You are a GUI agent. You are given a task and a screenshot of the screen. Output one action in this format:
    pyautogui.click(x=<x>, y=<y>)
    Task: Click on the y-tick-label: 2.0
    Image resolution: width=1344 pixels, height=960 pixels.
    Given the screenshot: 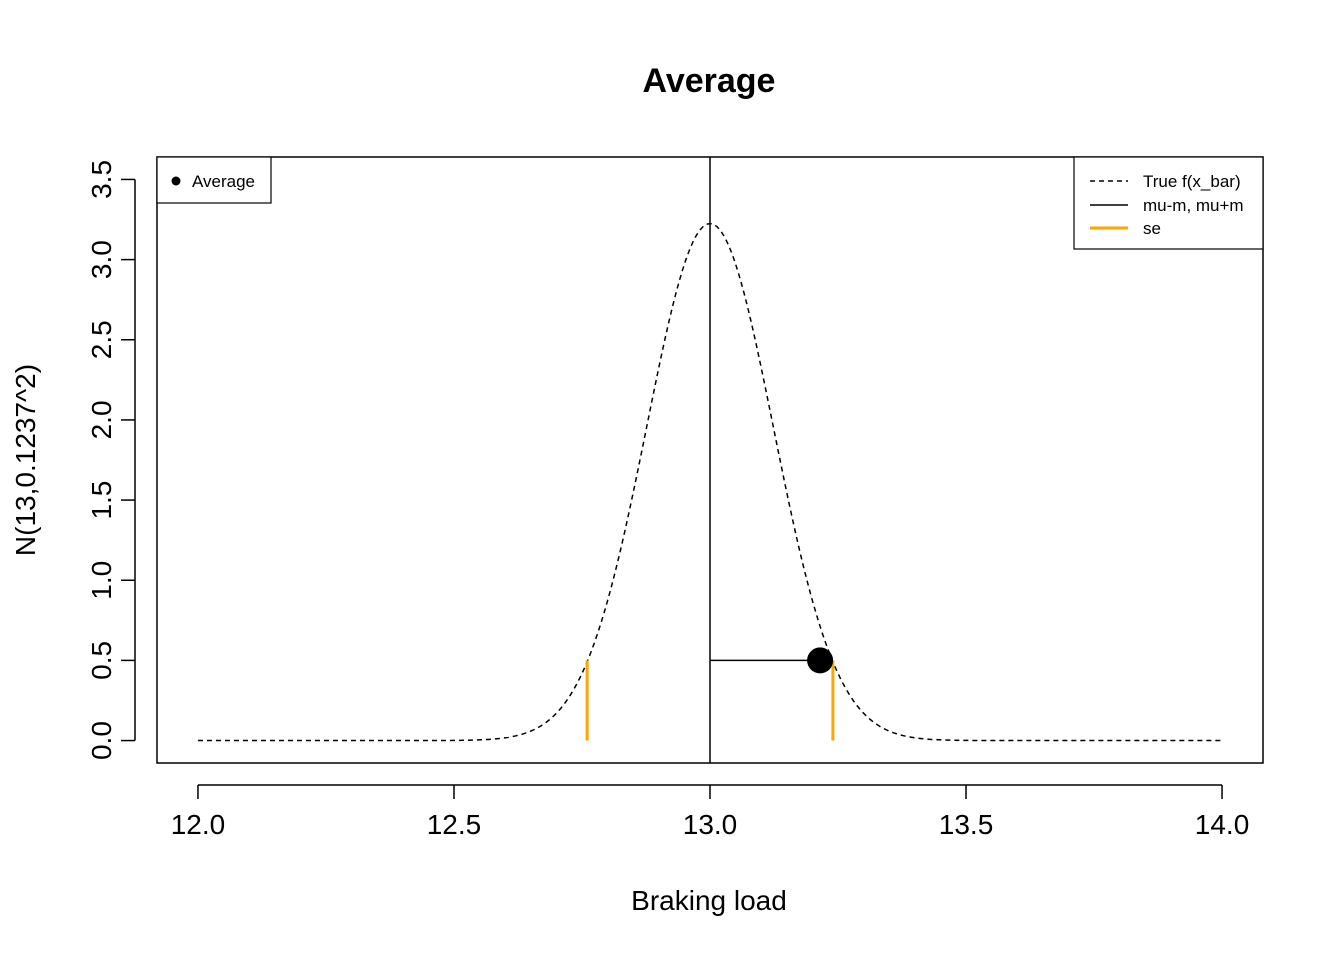 What is the action you would take?
    pyautogui.click(x=101, y=419)
    